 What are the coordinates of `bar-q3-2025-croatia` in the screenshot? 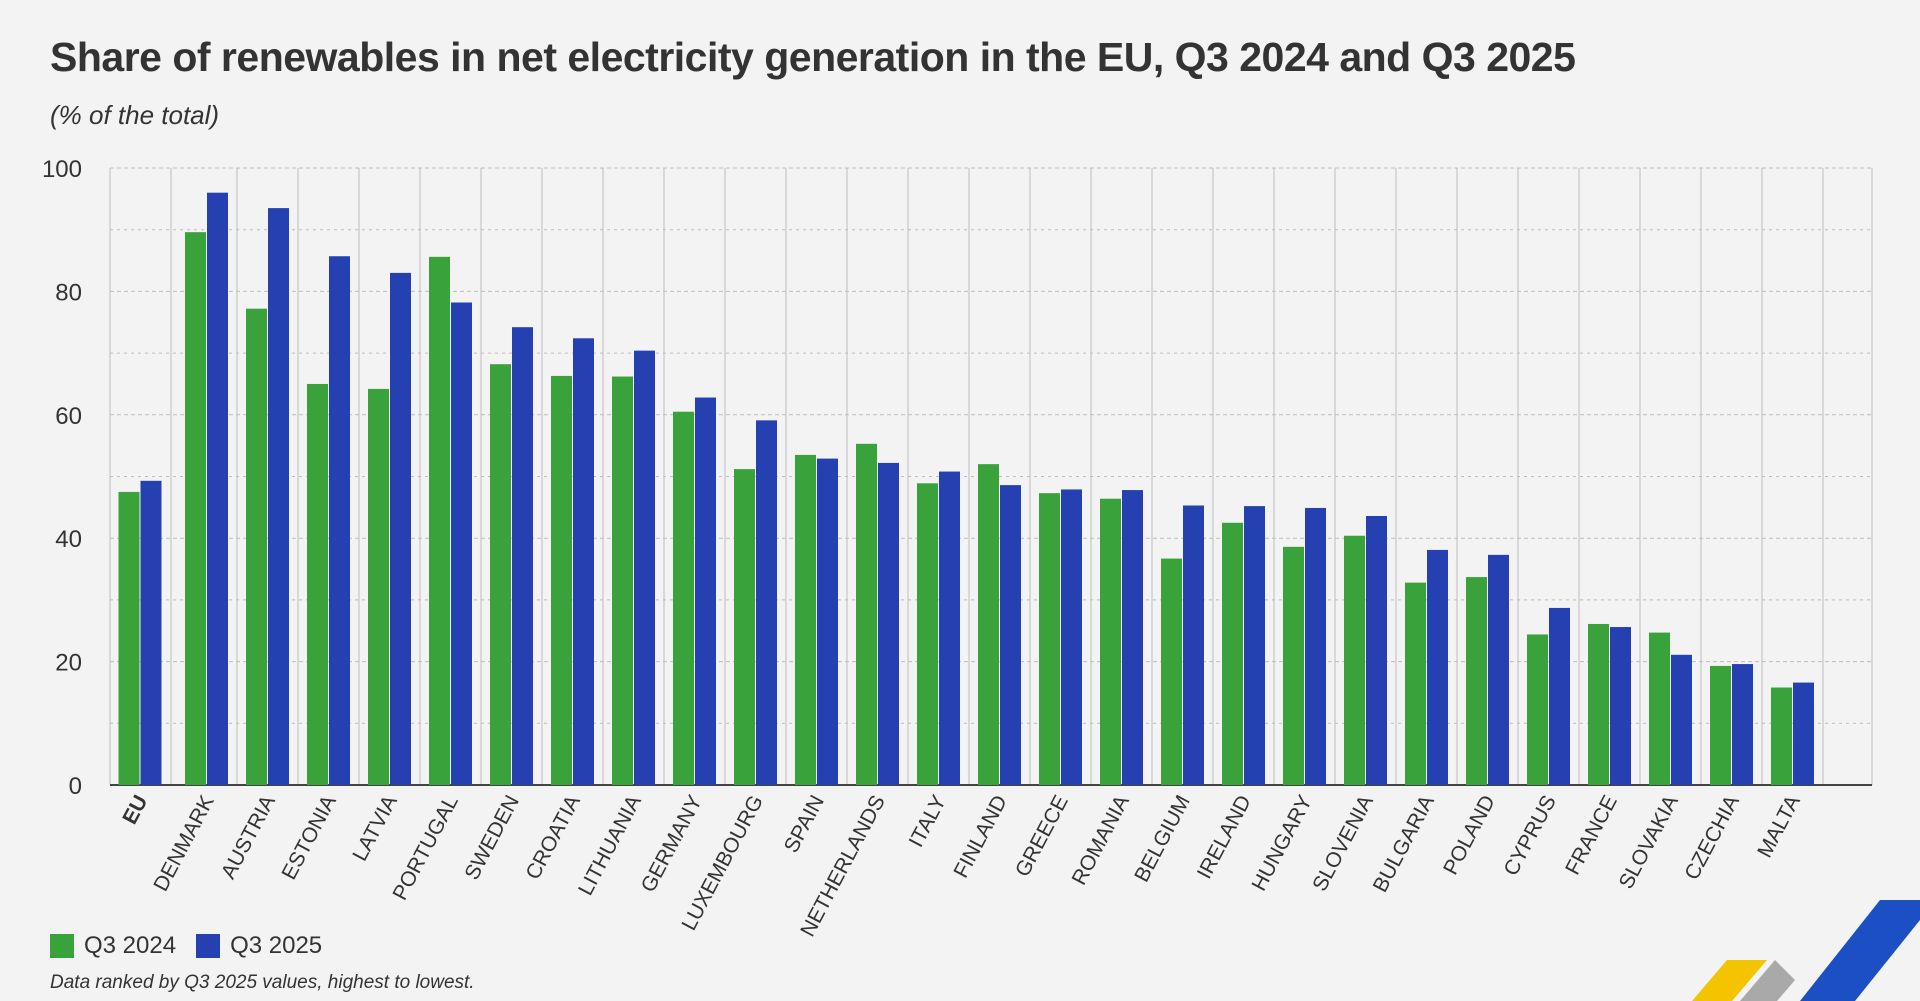 It's located at (583, 561).